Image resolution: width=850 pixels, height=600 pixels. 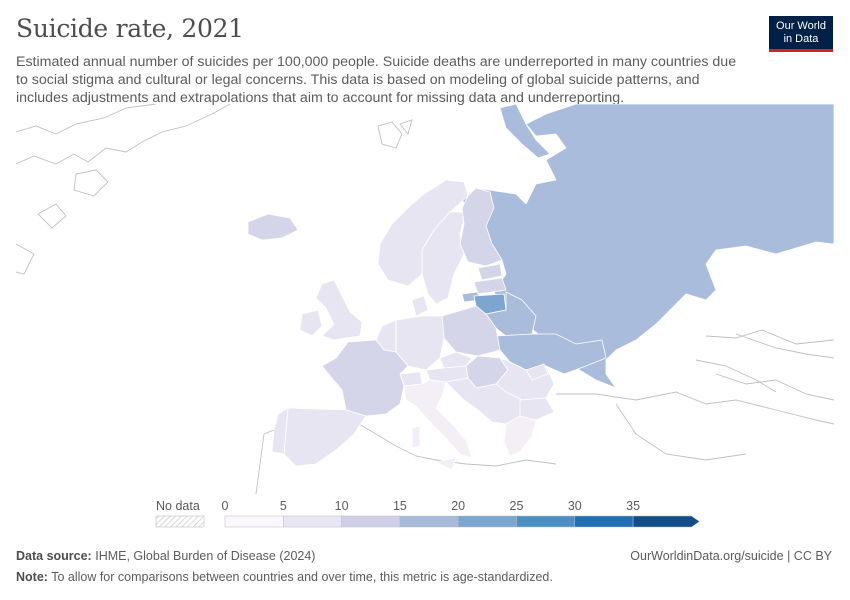 I want to click on owid-logo: Our World in Data, so click(x=801, y=34).